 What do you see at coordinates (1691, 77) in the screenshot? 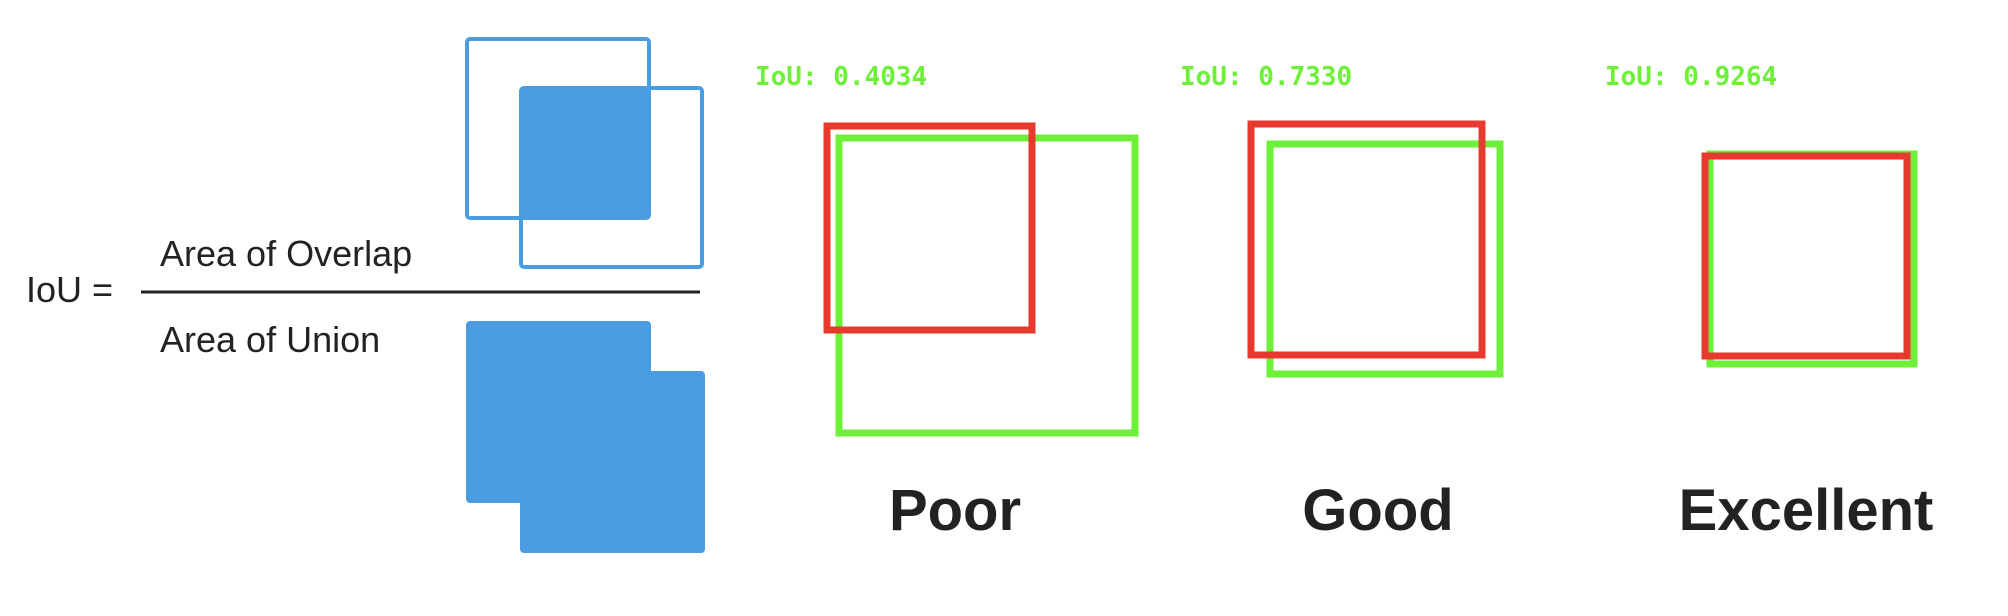
I see `iou-label-excellent: IoU: 0.9264` at bounding box center [1691, 77].